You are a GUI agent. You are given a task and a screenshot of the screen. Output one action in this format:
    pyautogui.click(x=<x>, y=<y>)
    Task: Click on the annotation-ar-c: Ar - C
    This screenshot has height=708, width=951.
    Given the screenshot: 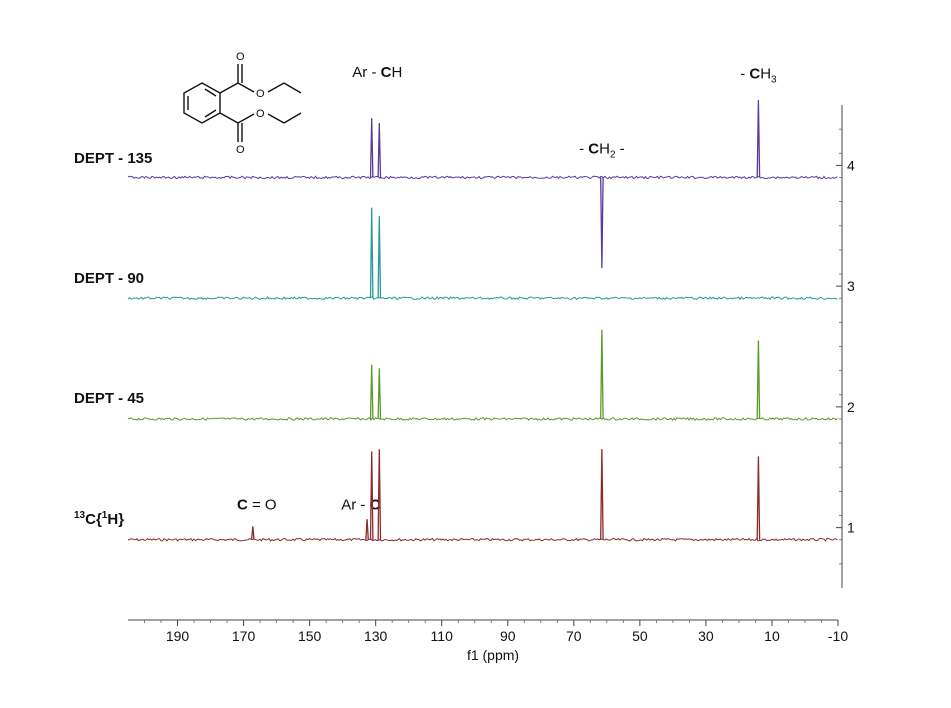 What is the action you would take?
    pyautogui.click(x=360, y=505)
    